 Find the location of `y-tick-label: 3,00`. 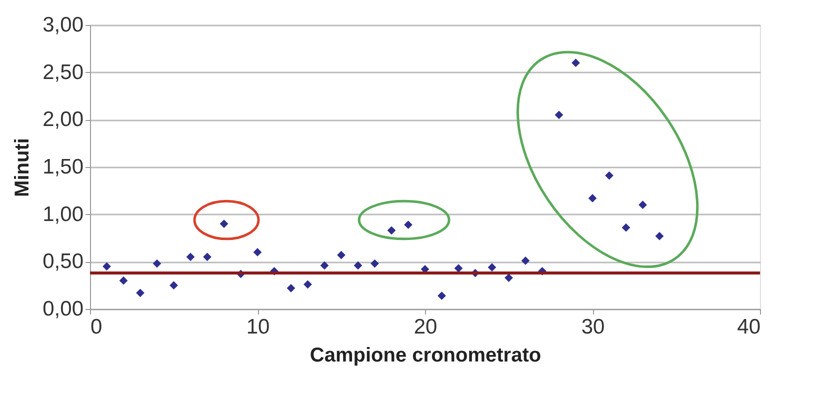

y-tick-label: 3,00 is located at coordinates (63, 25).